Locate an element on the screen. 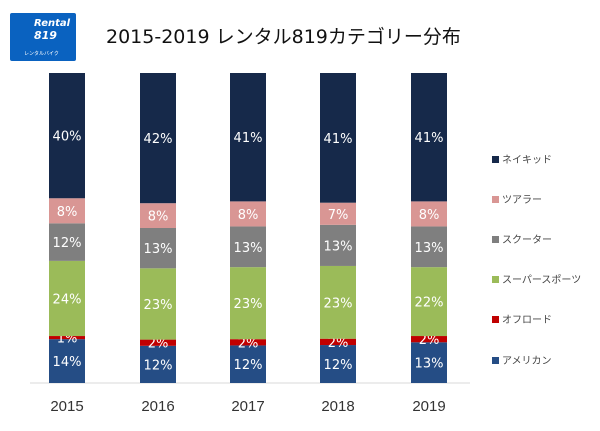 This screenshot has height=431, width=600. data-label: 40% is located at coordinates (67, 137).